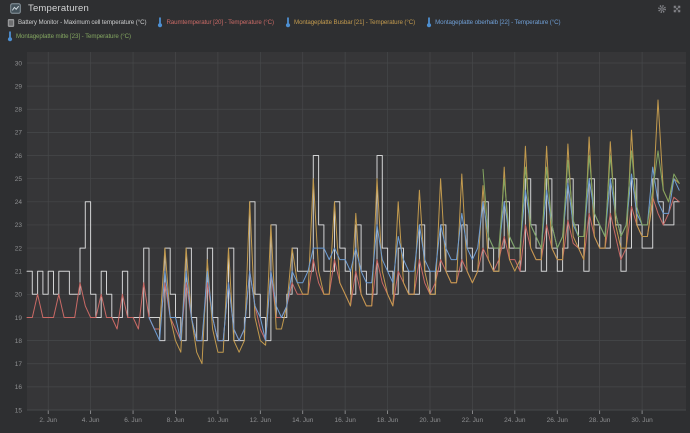 The width and height of the screenshot is (690, 433). What do you see at coordinates (388, 420) in the screenshot?
I see `svg-text: 18. Jun` at bounding box center [388, 420].